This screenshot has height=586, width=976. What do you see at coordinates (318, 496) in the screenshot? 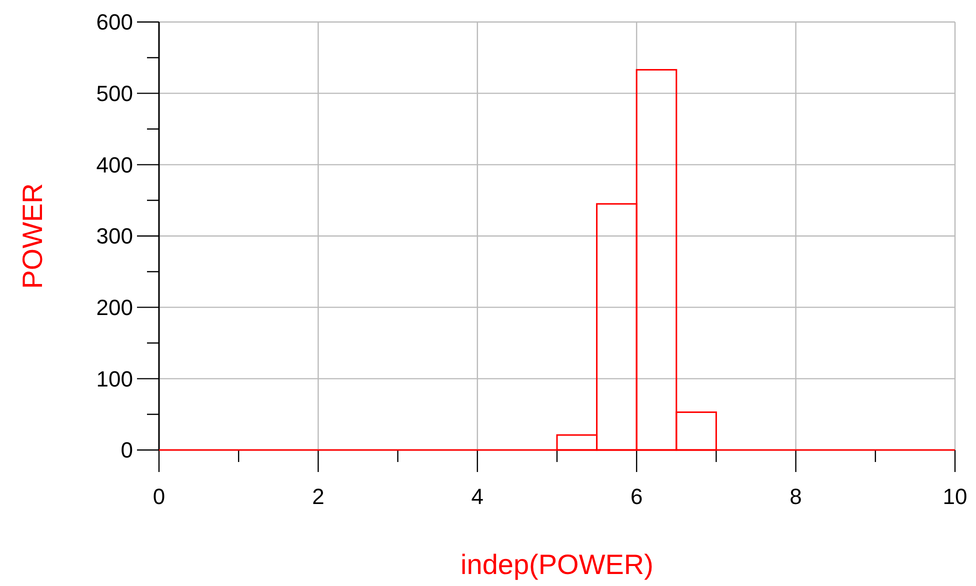
I see `x-tick-label: 2` at bounding box center [318, 496].